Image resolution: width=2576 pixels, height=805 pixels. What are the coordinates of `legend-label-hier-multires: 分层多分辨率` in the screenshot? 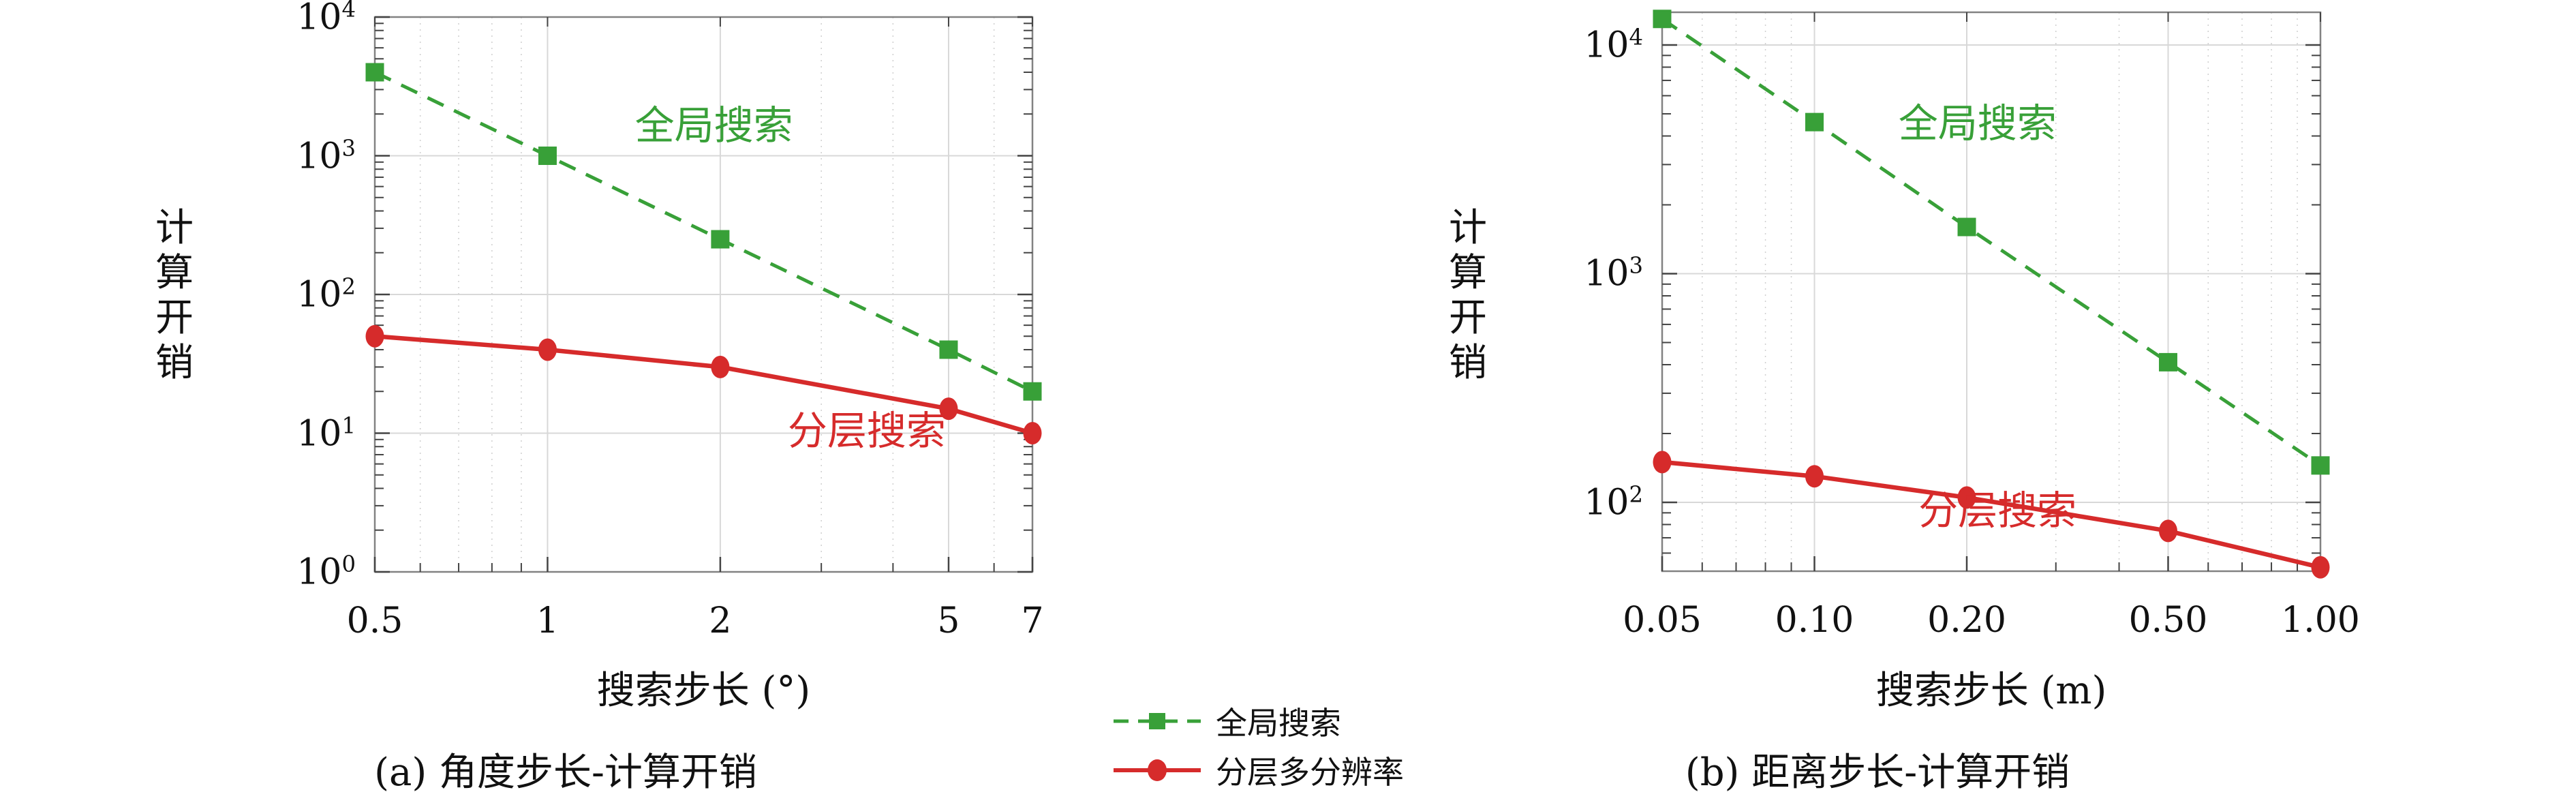 It's located at (1310, 772).